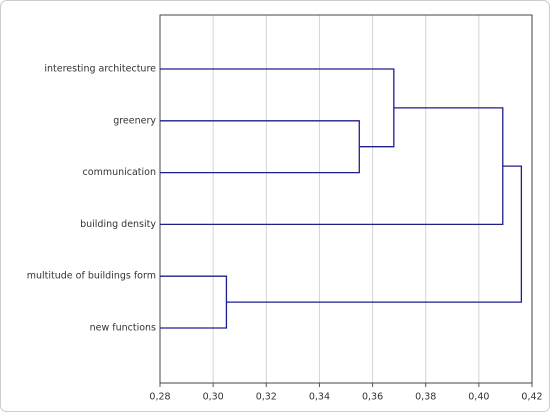 This screenshot has height=412, width=550. Describe the element at coordinates (134, 120) in the screenshot. I see `leaf-label: greenery` at that location.